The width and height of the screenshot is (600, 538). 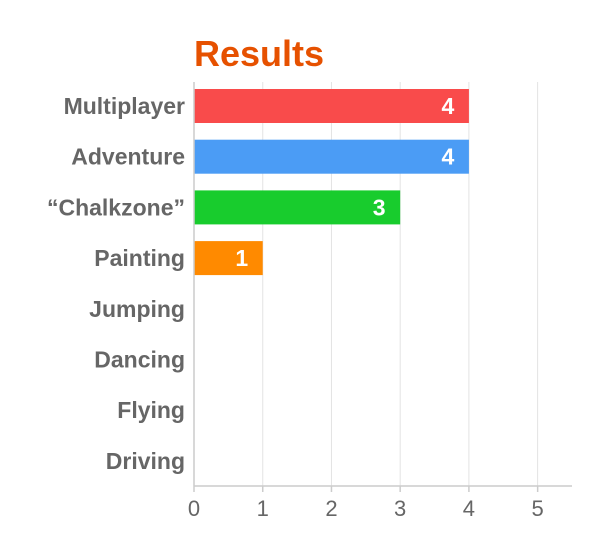 What do you see at coordinates (151, 410) in the screenshot?
I see `category-label: Flying` at bounding box center [151, 410].